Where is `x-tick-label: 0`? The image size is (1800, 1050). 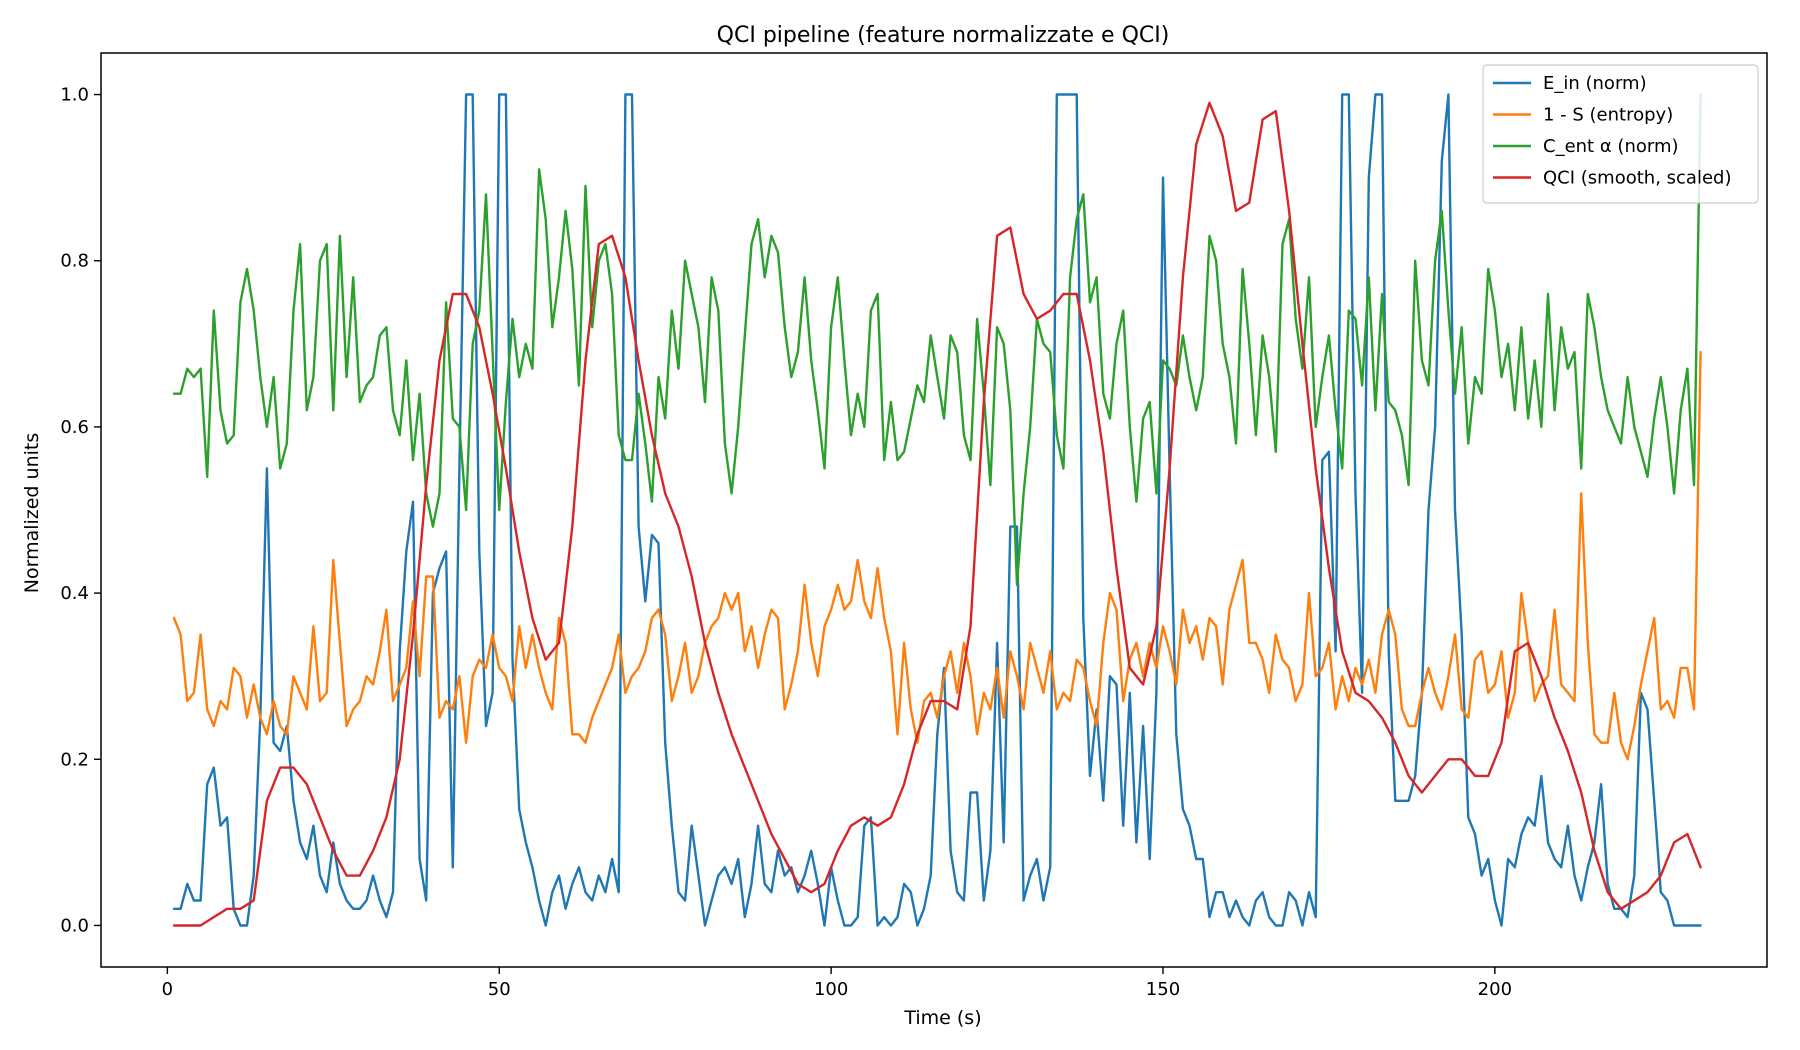 x-tick-label: 0 is located at coordinates (167, 989).